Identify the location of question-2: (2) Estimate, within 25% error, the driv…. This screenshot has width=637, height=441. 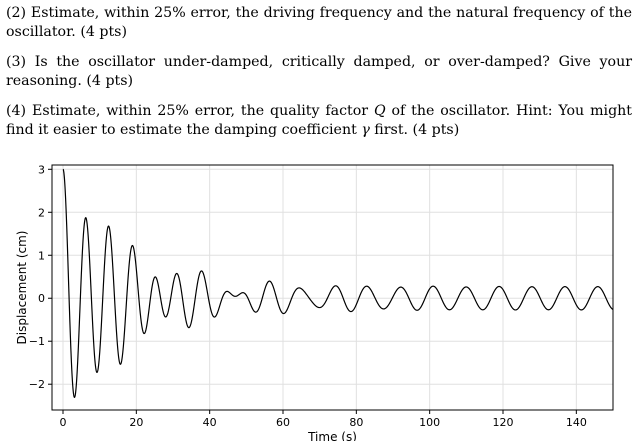
(319, 23).